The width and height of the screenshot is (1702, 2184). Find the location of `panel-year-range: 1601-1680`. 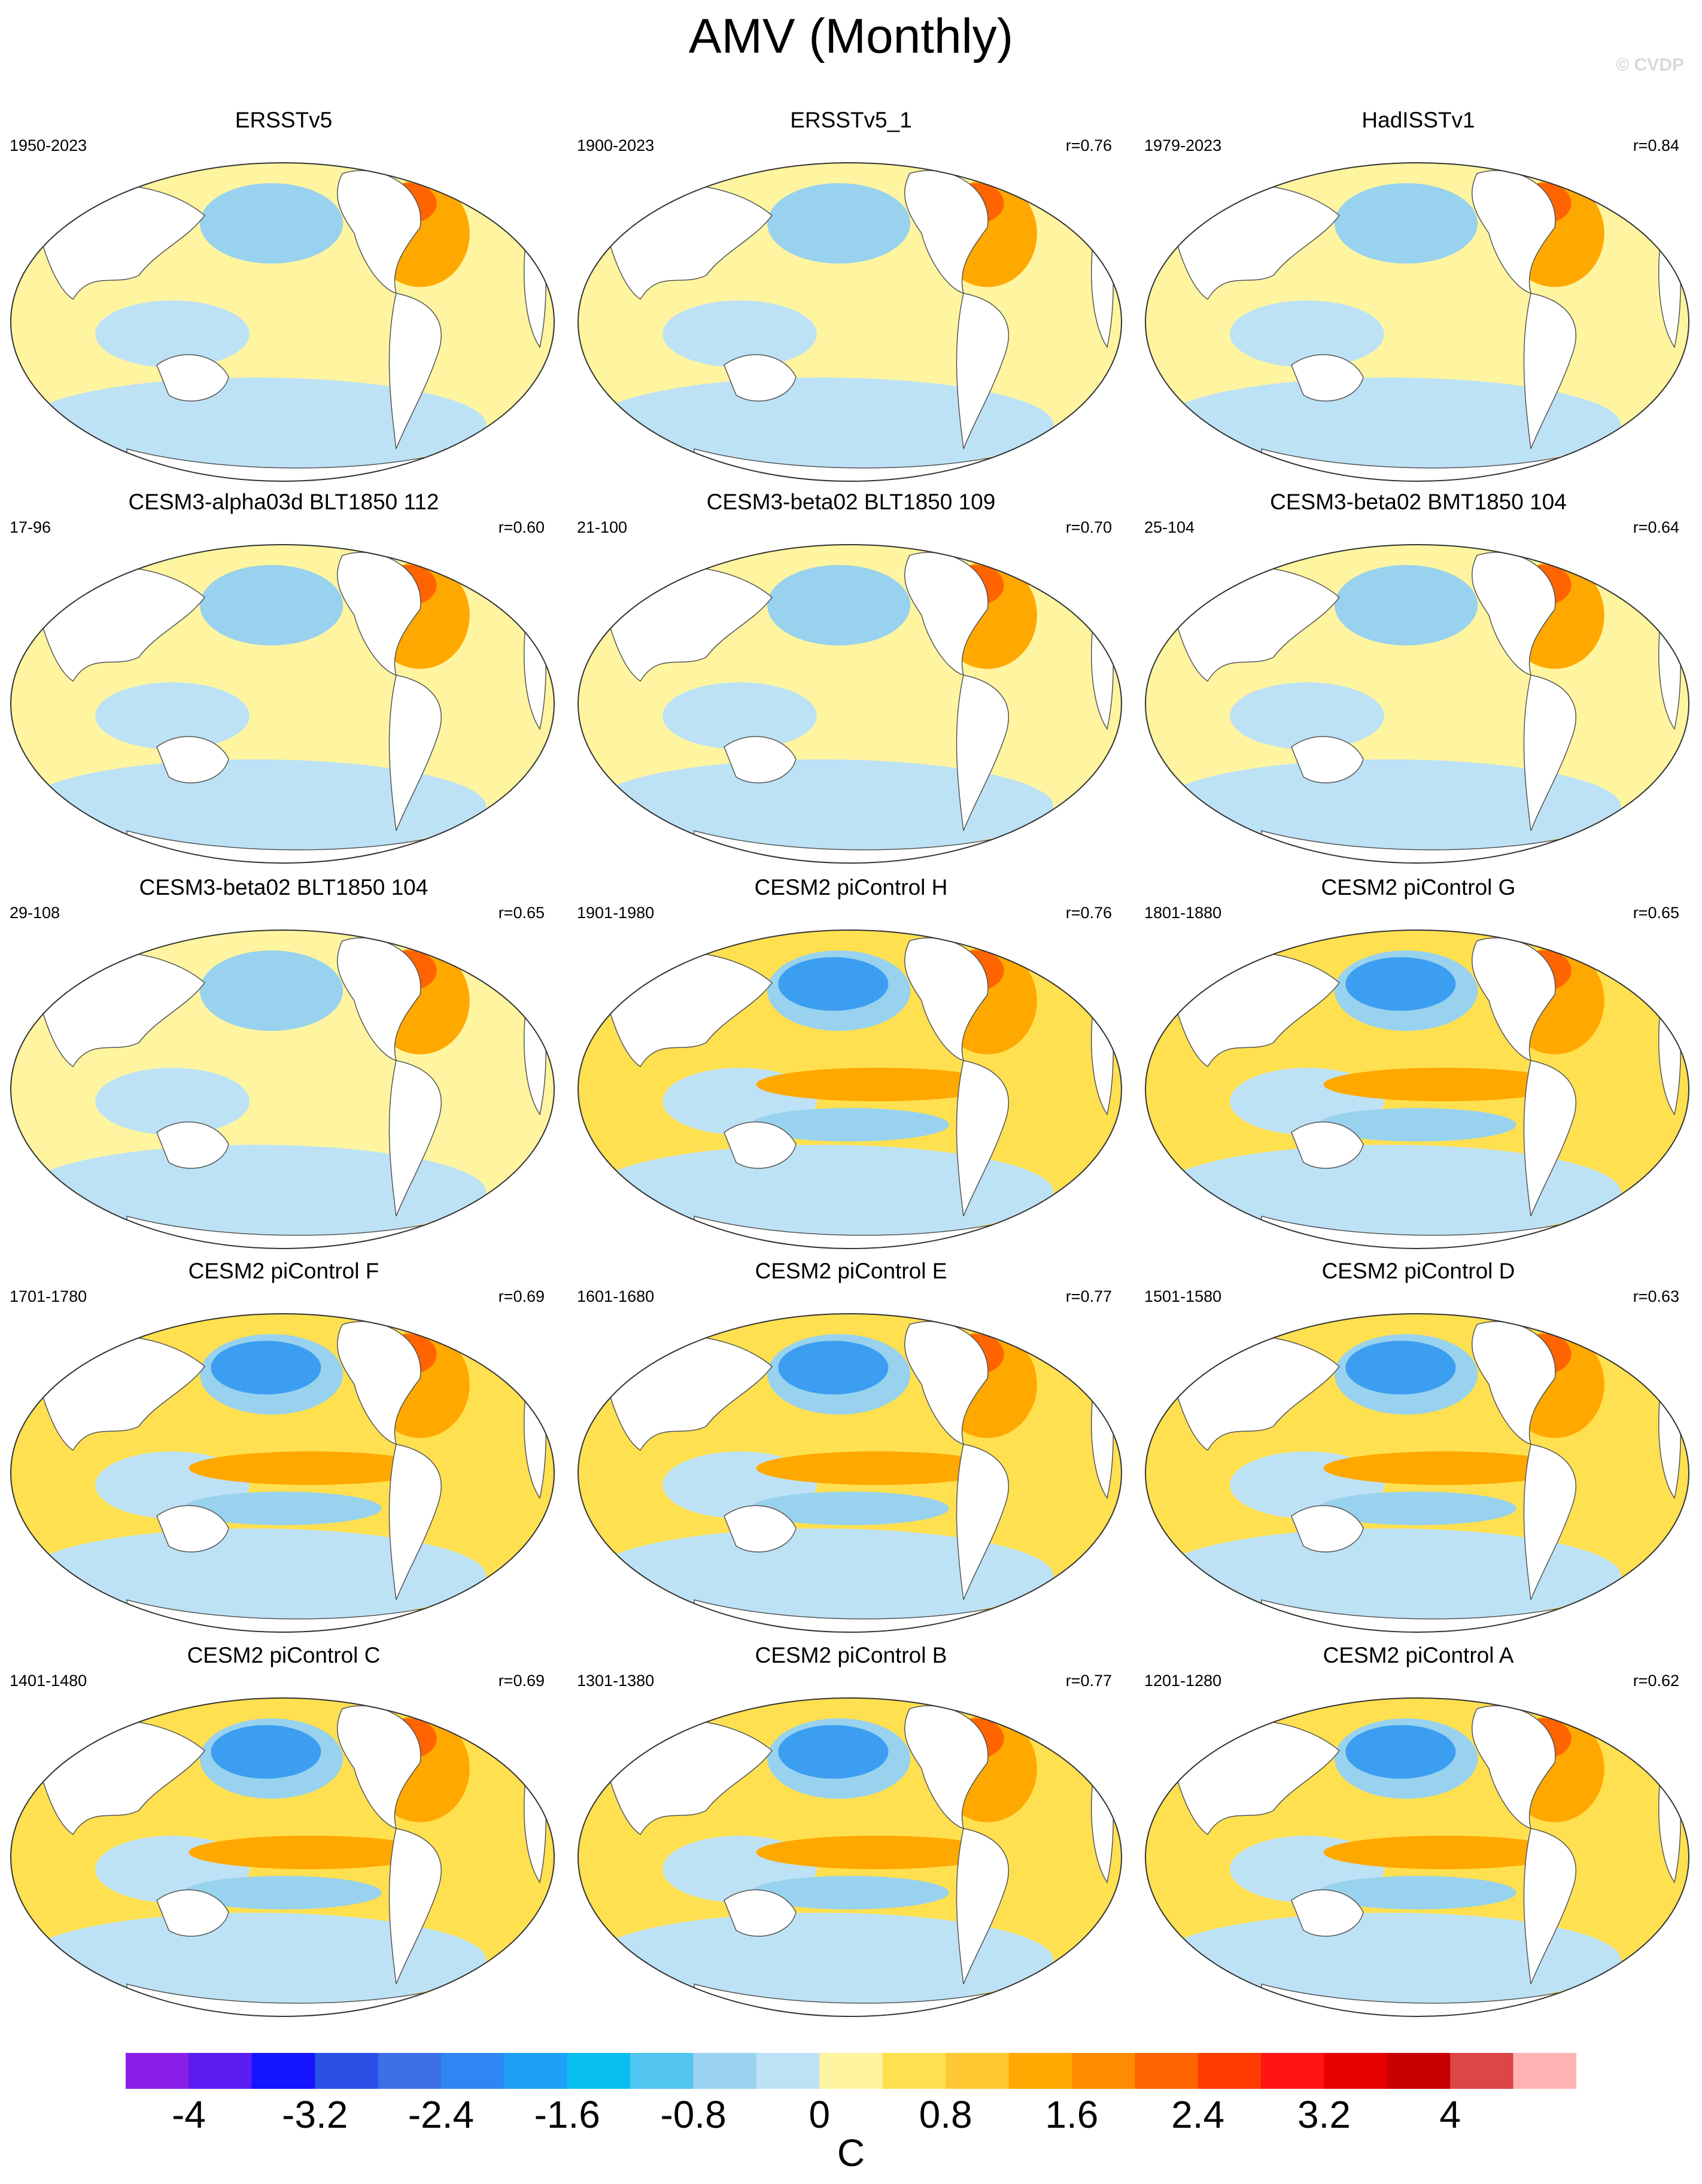

panel-year-range: 1601-1680 is located at coordinates (616, 1296).